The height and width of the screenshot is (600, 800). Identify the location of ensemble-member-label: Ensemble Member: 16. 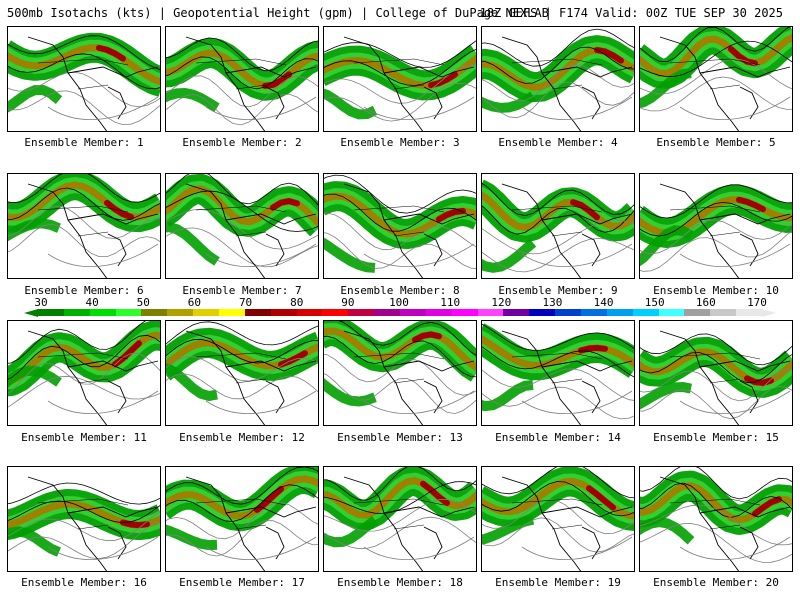
(84, 582).